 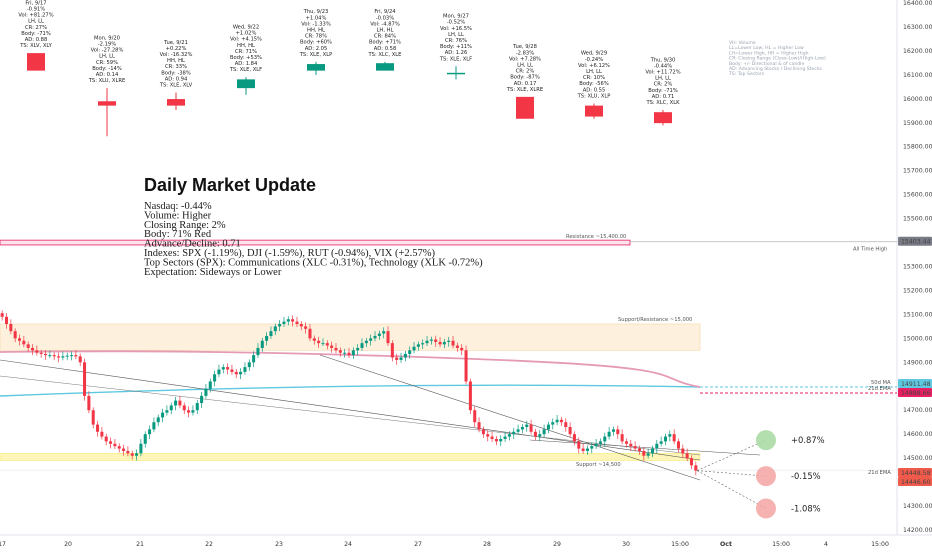 I want to click on daily-stat: CR: 2%, so click(x=525, y=72).